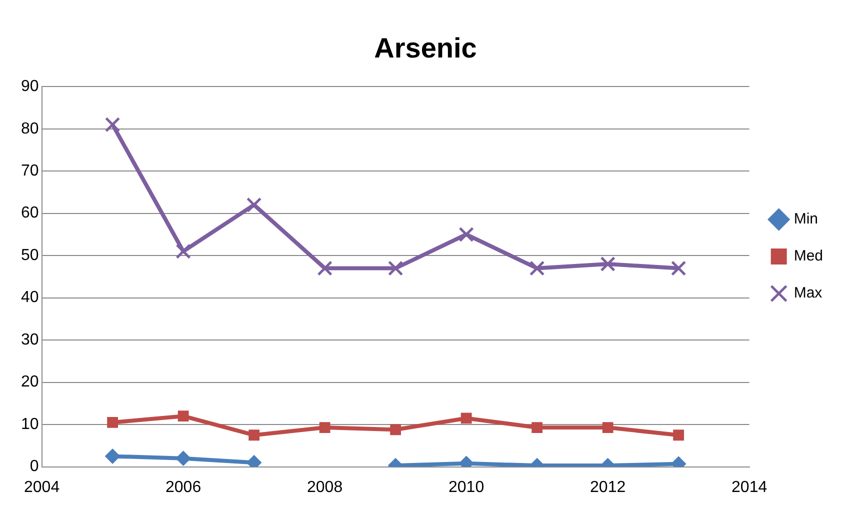 The height and width of the screenshot is (513, 851). I want to click on y-tick-label: 20, so click(30, 382).